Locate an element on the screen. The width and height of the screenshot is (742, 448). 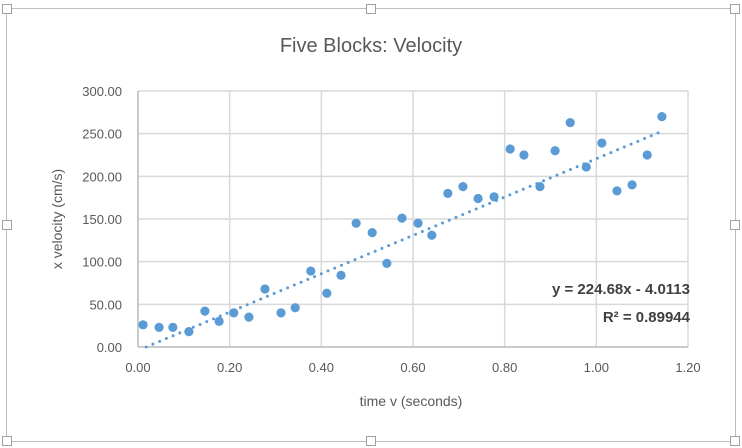
resize-handle-left is located at coordinates (7, 225).